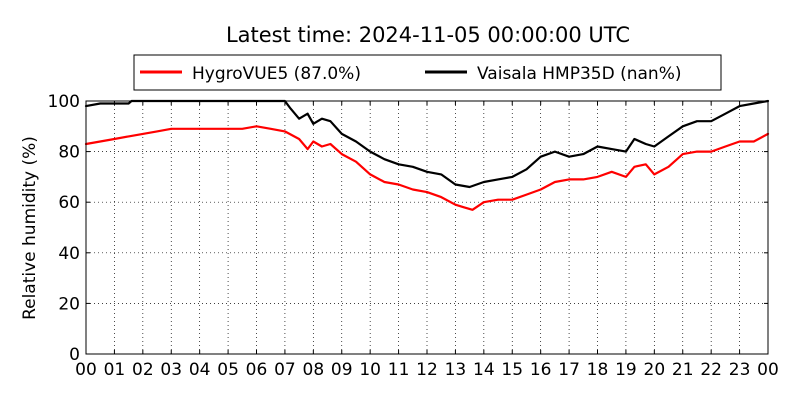 This screenshot has width=800, height=400. What do you see at coordinates (171, 370) in the screenshot?
I see `x-tick-label: 03` at bounding box center [171, 370].